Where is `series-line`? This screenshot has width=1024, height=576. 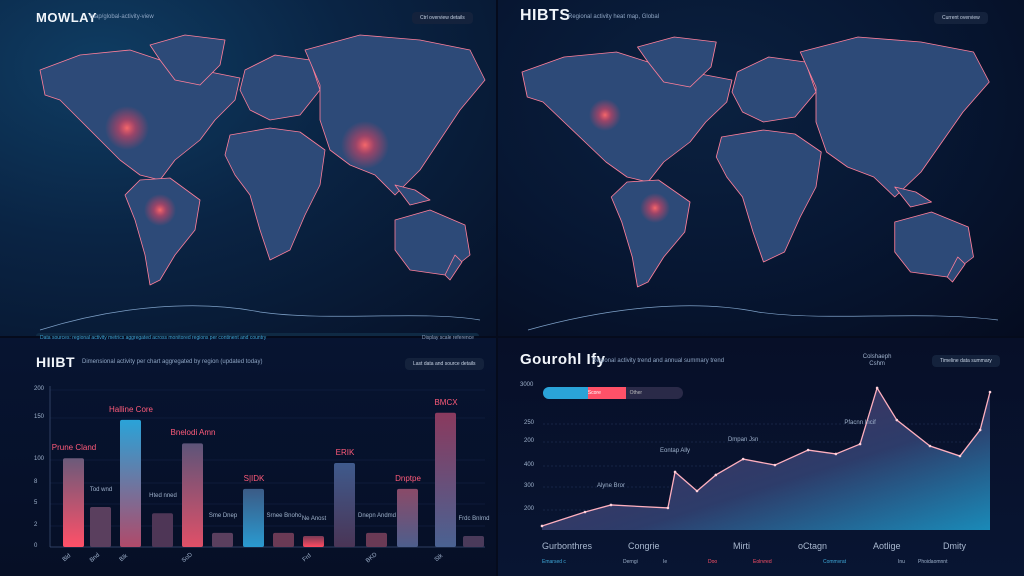 series-line is located at coordinates (766, 456).